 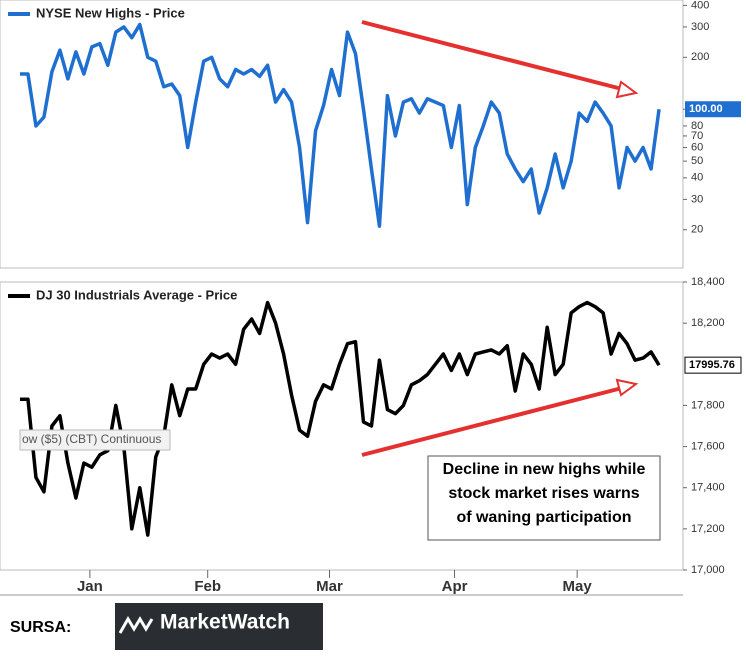 I want to click on legend-label: DJ 30 Industrials Average - Price, so click(x=136, y=294).